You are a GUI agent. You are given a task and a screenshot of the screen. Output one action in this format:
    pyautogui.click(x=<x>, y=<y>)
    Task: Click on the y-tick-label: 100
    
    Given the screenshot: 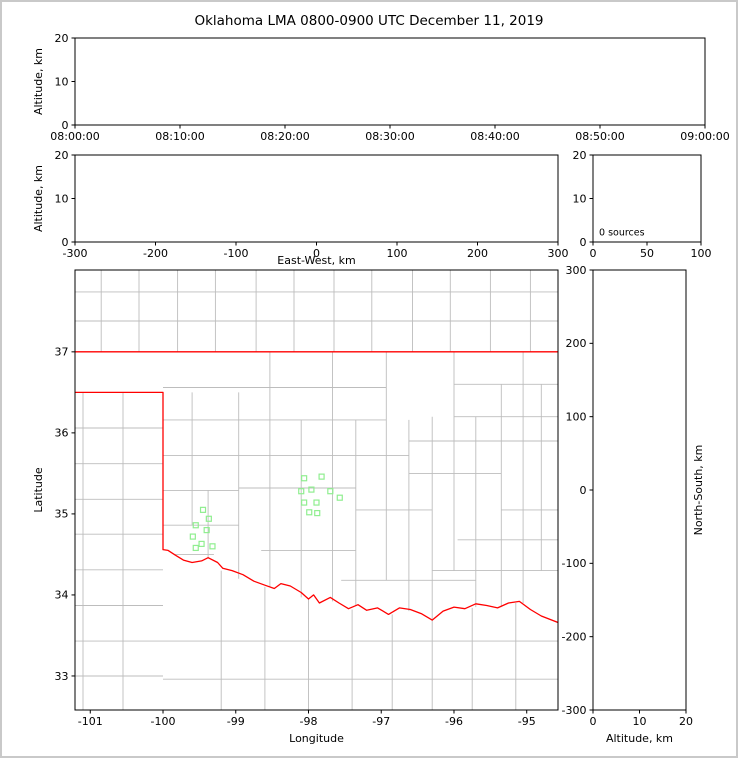 What is the action you would take?
    pyautogui.click(x=576, y=416)
    